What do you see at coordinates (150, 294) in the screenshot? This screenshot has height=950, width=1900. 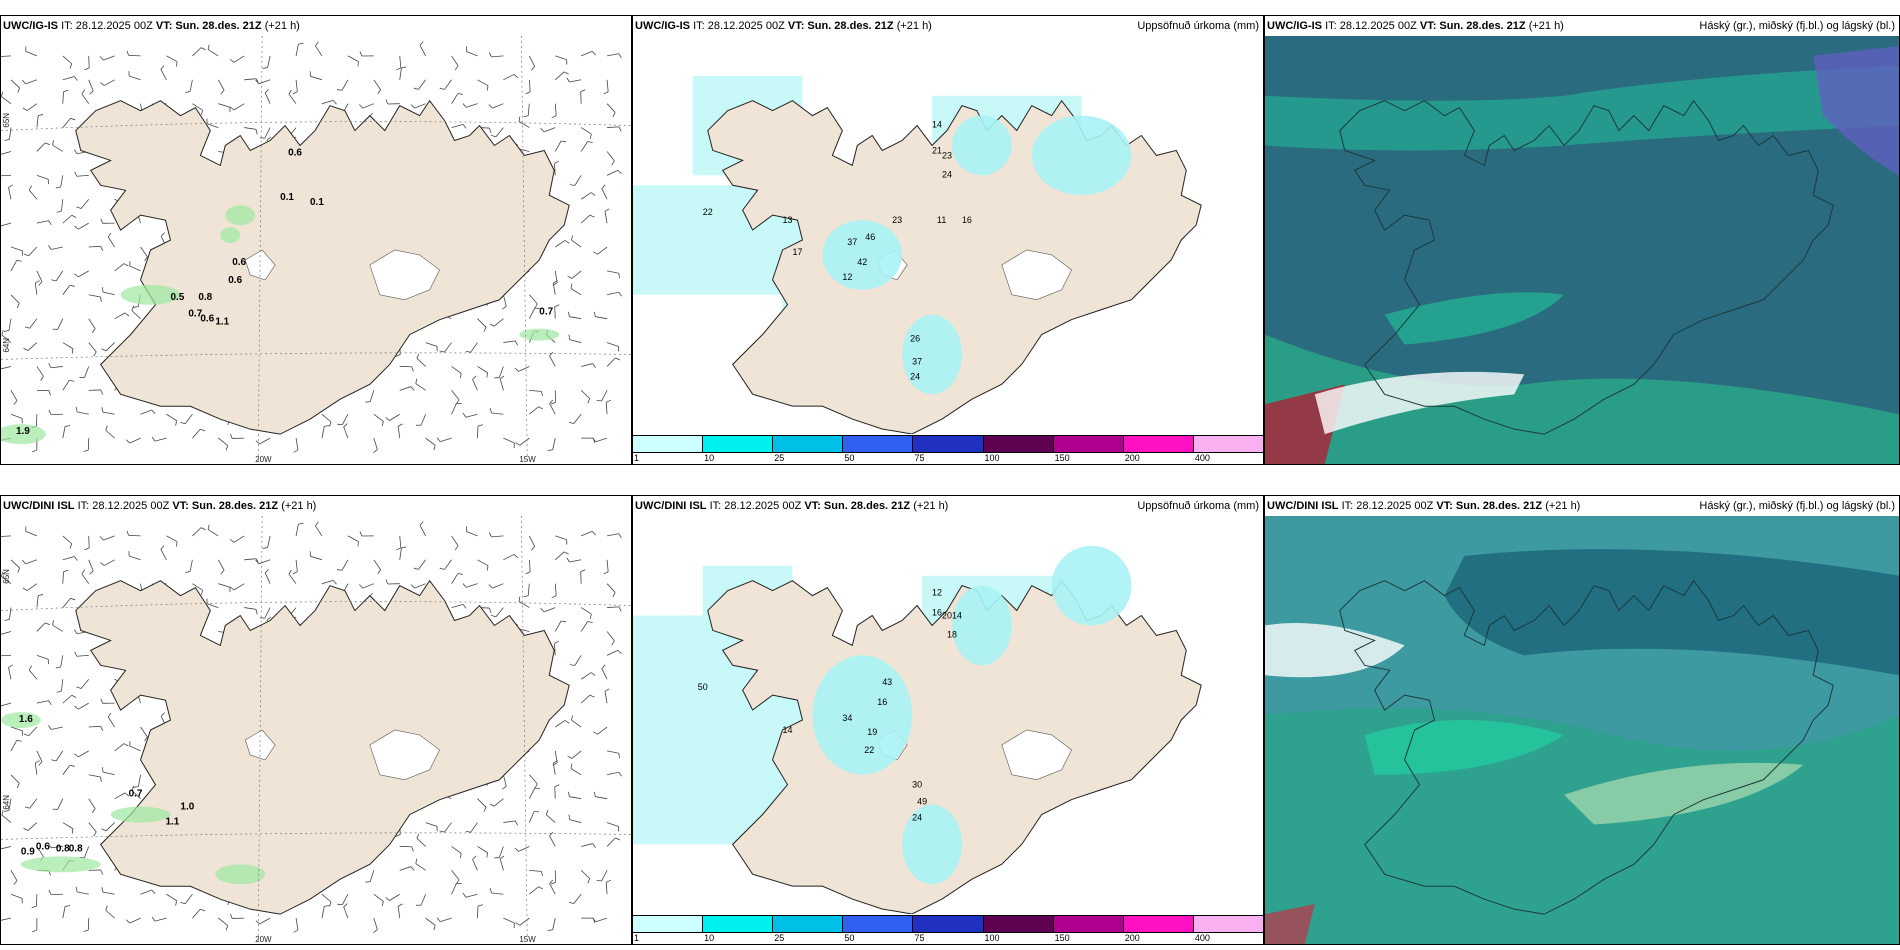 I see `precip-blob` at bounding box center [150, 294].